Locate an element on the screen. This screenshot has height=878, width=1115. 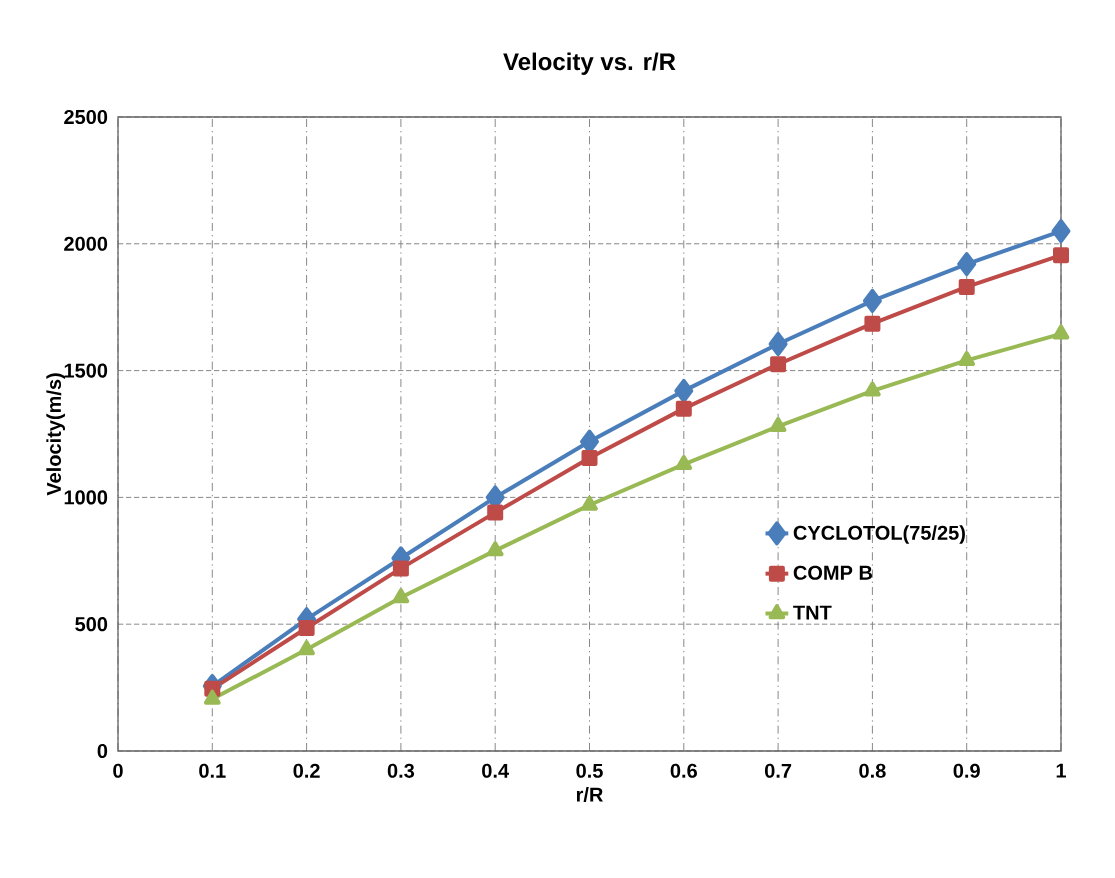
x-tick-label: 0.7 is located at coordinates (778, 770).